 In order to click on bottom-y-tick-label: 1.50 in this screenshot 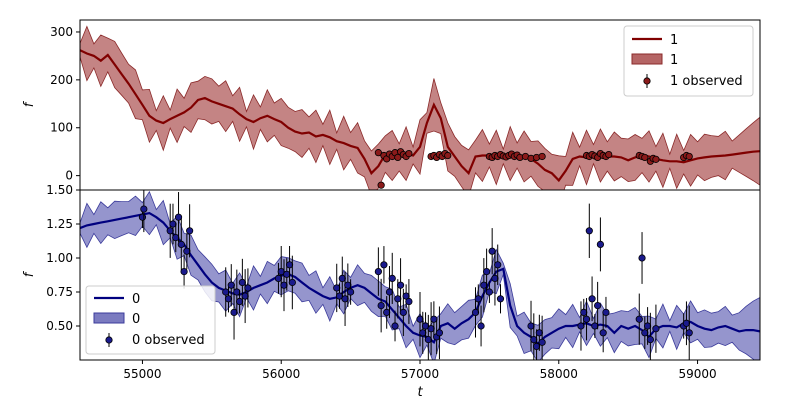, I will do `click(59, 190)`.